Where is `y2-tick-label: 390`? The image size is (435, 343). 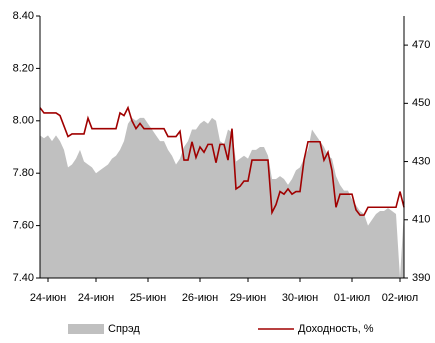
y2-tick-label: 390 is located at coordinates (421, 278).